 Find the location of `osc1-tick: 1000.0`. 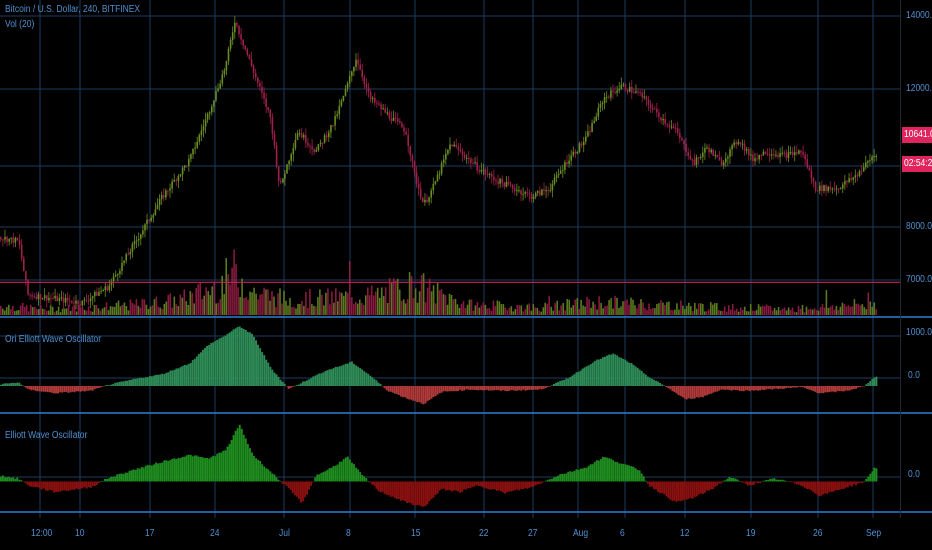

osc1-tick: 1000.0 is located at coordinates (919, 332).